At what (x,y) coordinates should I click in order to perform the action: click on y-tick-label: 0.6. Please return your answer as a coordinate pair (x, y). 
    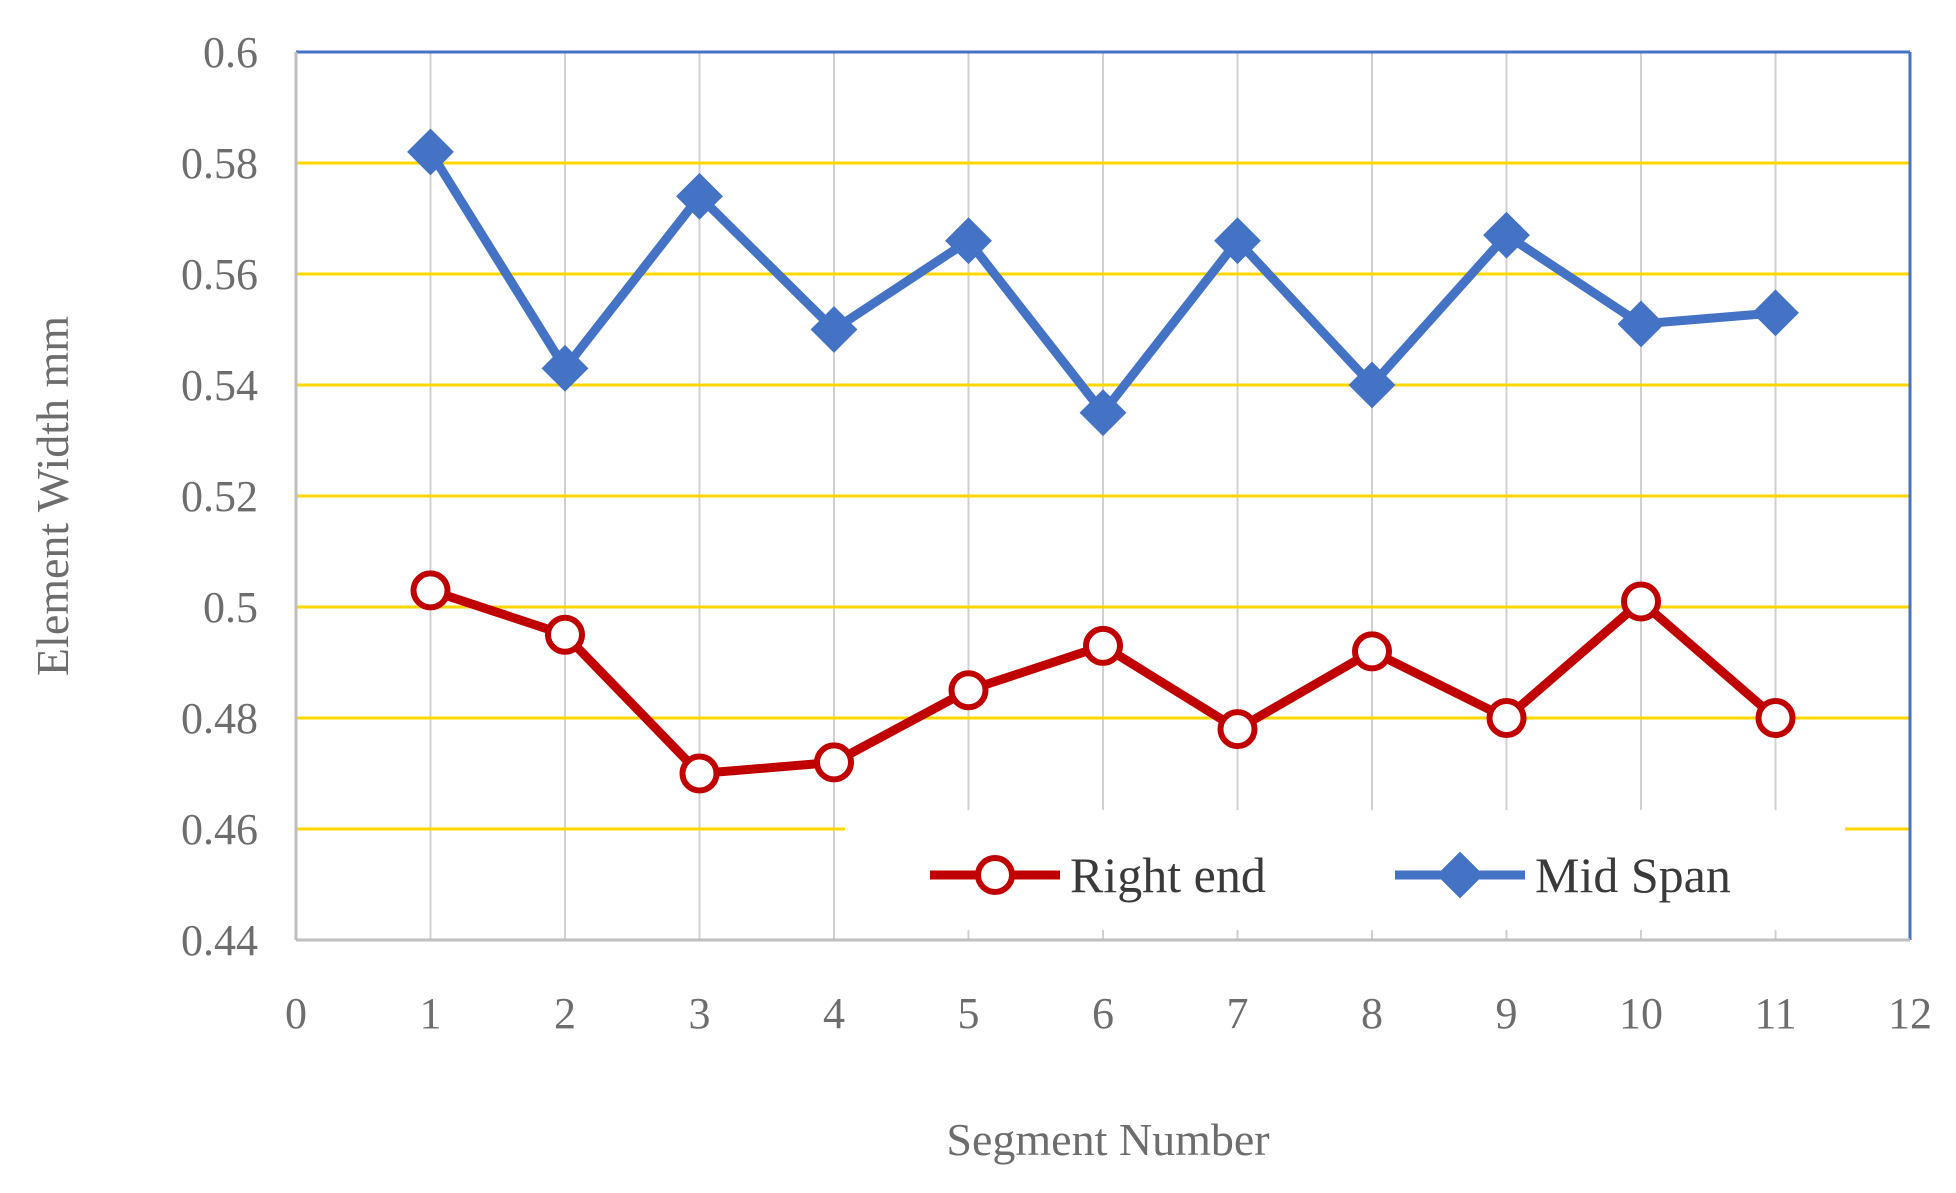
    Looking at the image, I should click on (230, 52).